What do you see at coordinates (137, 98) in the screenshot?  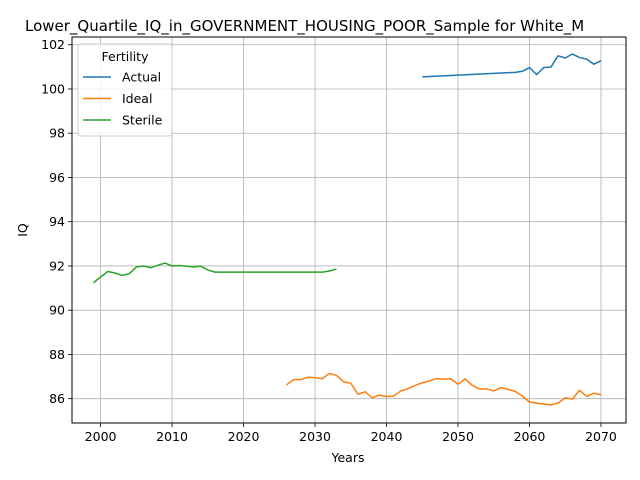 I see `legend-label-ideal: Ideal` at bounding box center [137, 98].